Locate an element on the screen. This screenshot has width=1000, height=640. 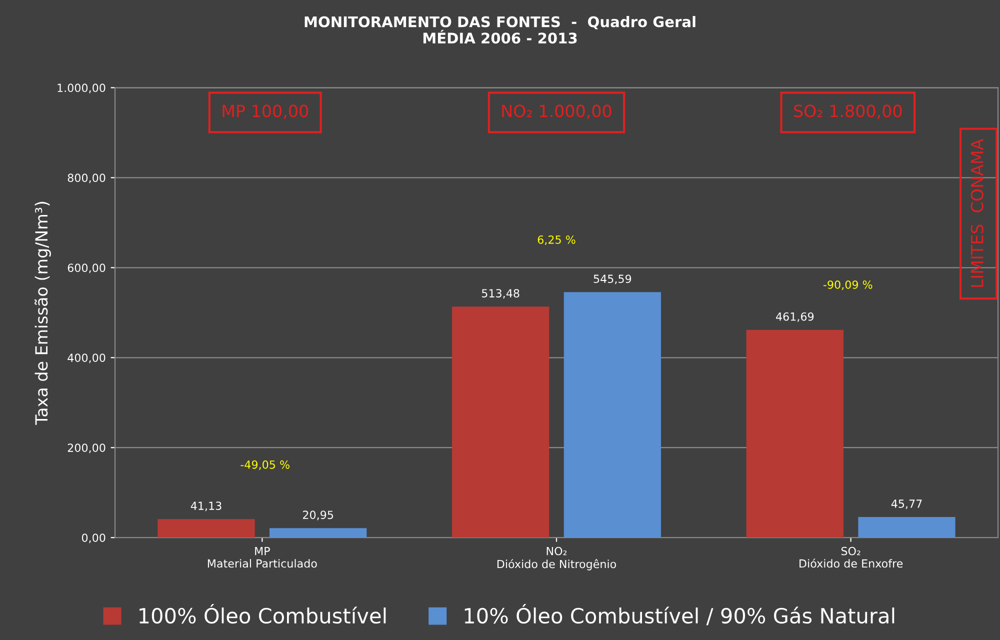
data-label: 461,69 is located at coordinates (795, 317).